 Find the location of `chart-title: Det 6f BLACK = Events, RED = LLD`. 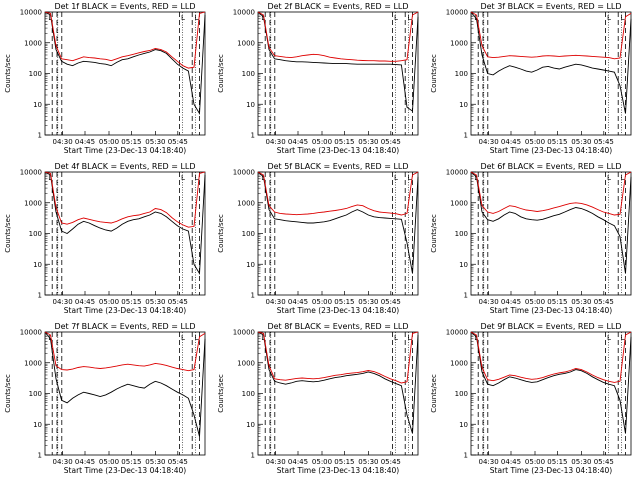

chart-title: Det 6f BLACK = Events, RED = LLD is located at coordinates (550, 166).